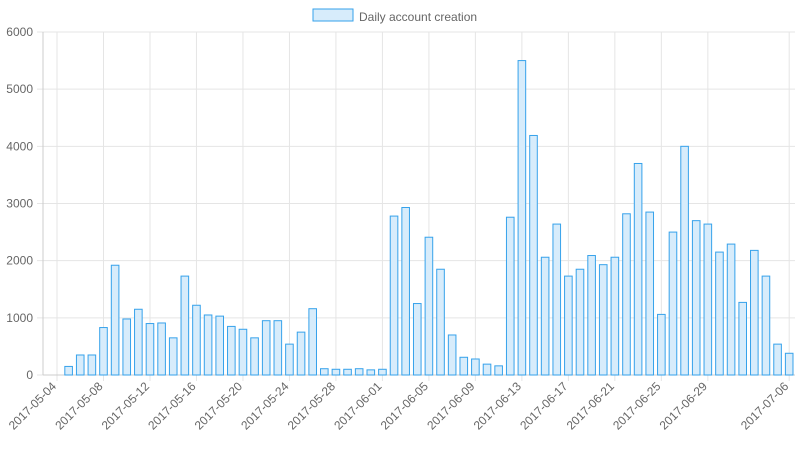 This screenshot has width=800, height=450. What do you see at coordinates (19, 146) in the screenshot?
I see `y-tick-label: 4000` at bounding box center [19, 146].